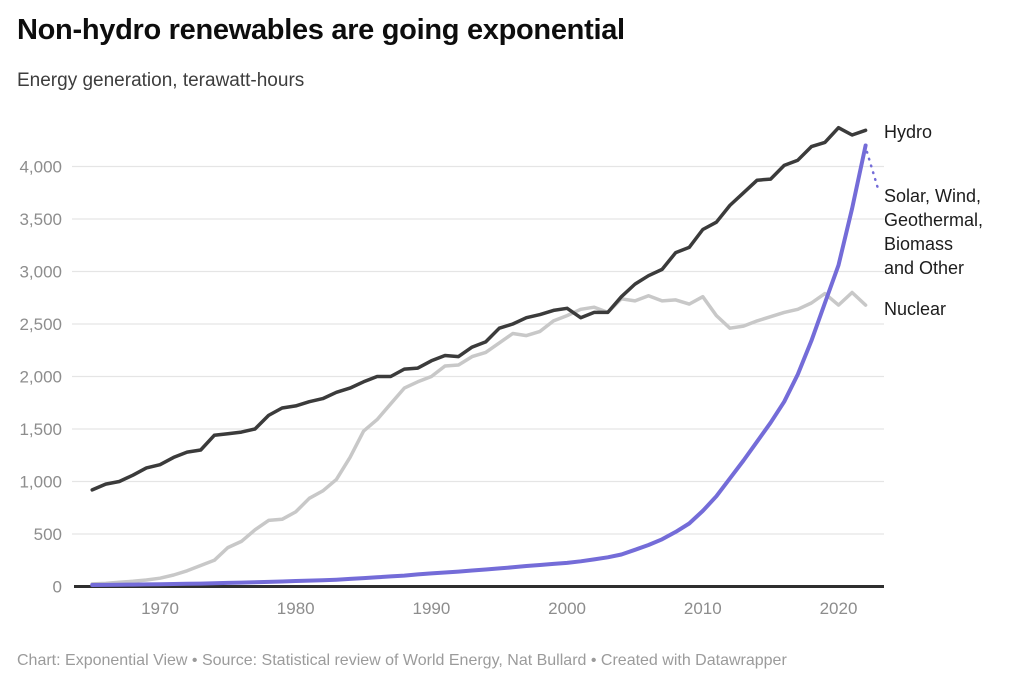 This screenshot has width=1024, height=693. What do you see at coordinates (934, 220) in the screenshot?
I see `series-label-renewables-line2: Geothermal,` at bounding box center [934, 220].